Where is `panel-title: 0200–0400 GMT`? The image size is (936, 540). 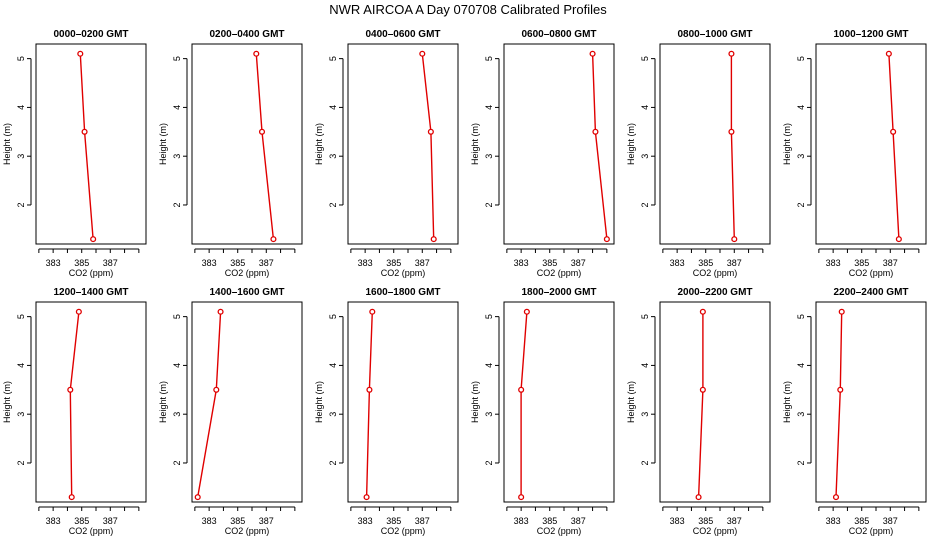 panel-title: 0200–0400 GMT is located at coordinates (246, 34).